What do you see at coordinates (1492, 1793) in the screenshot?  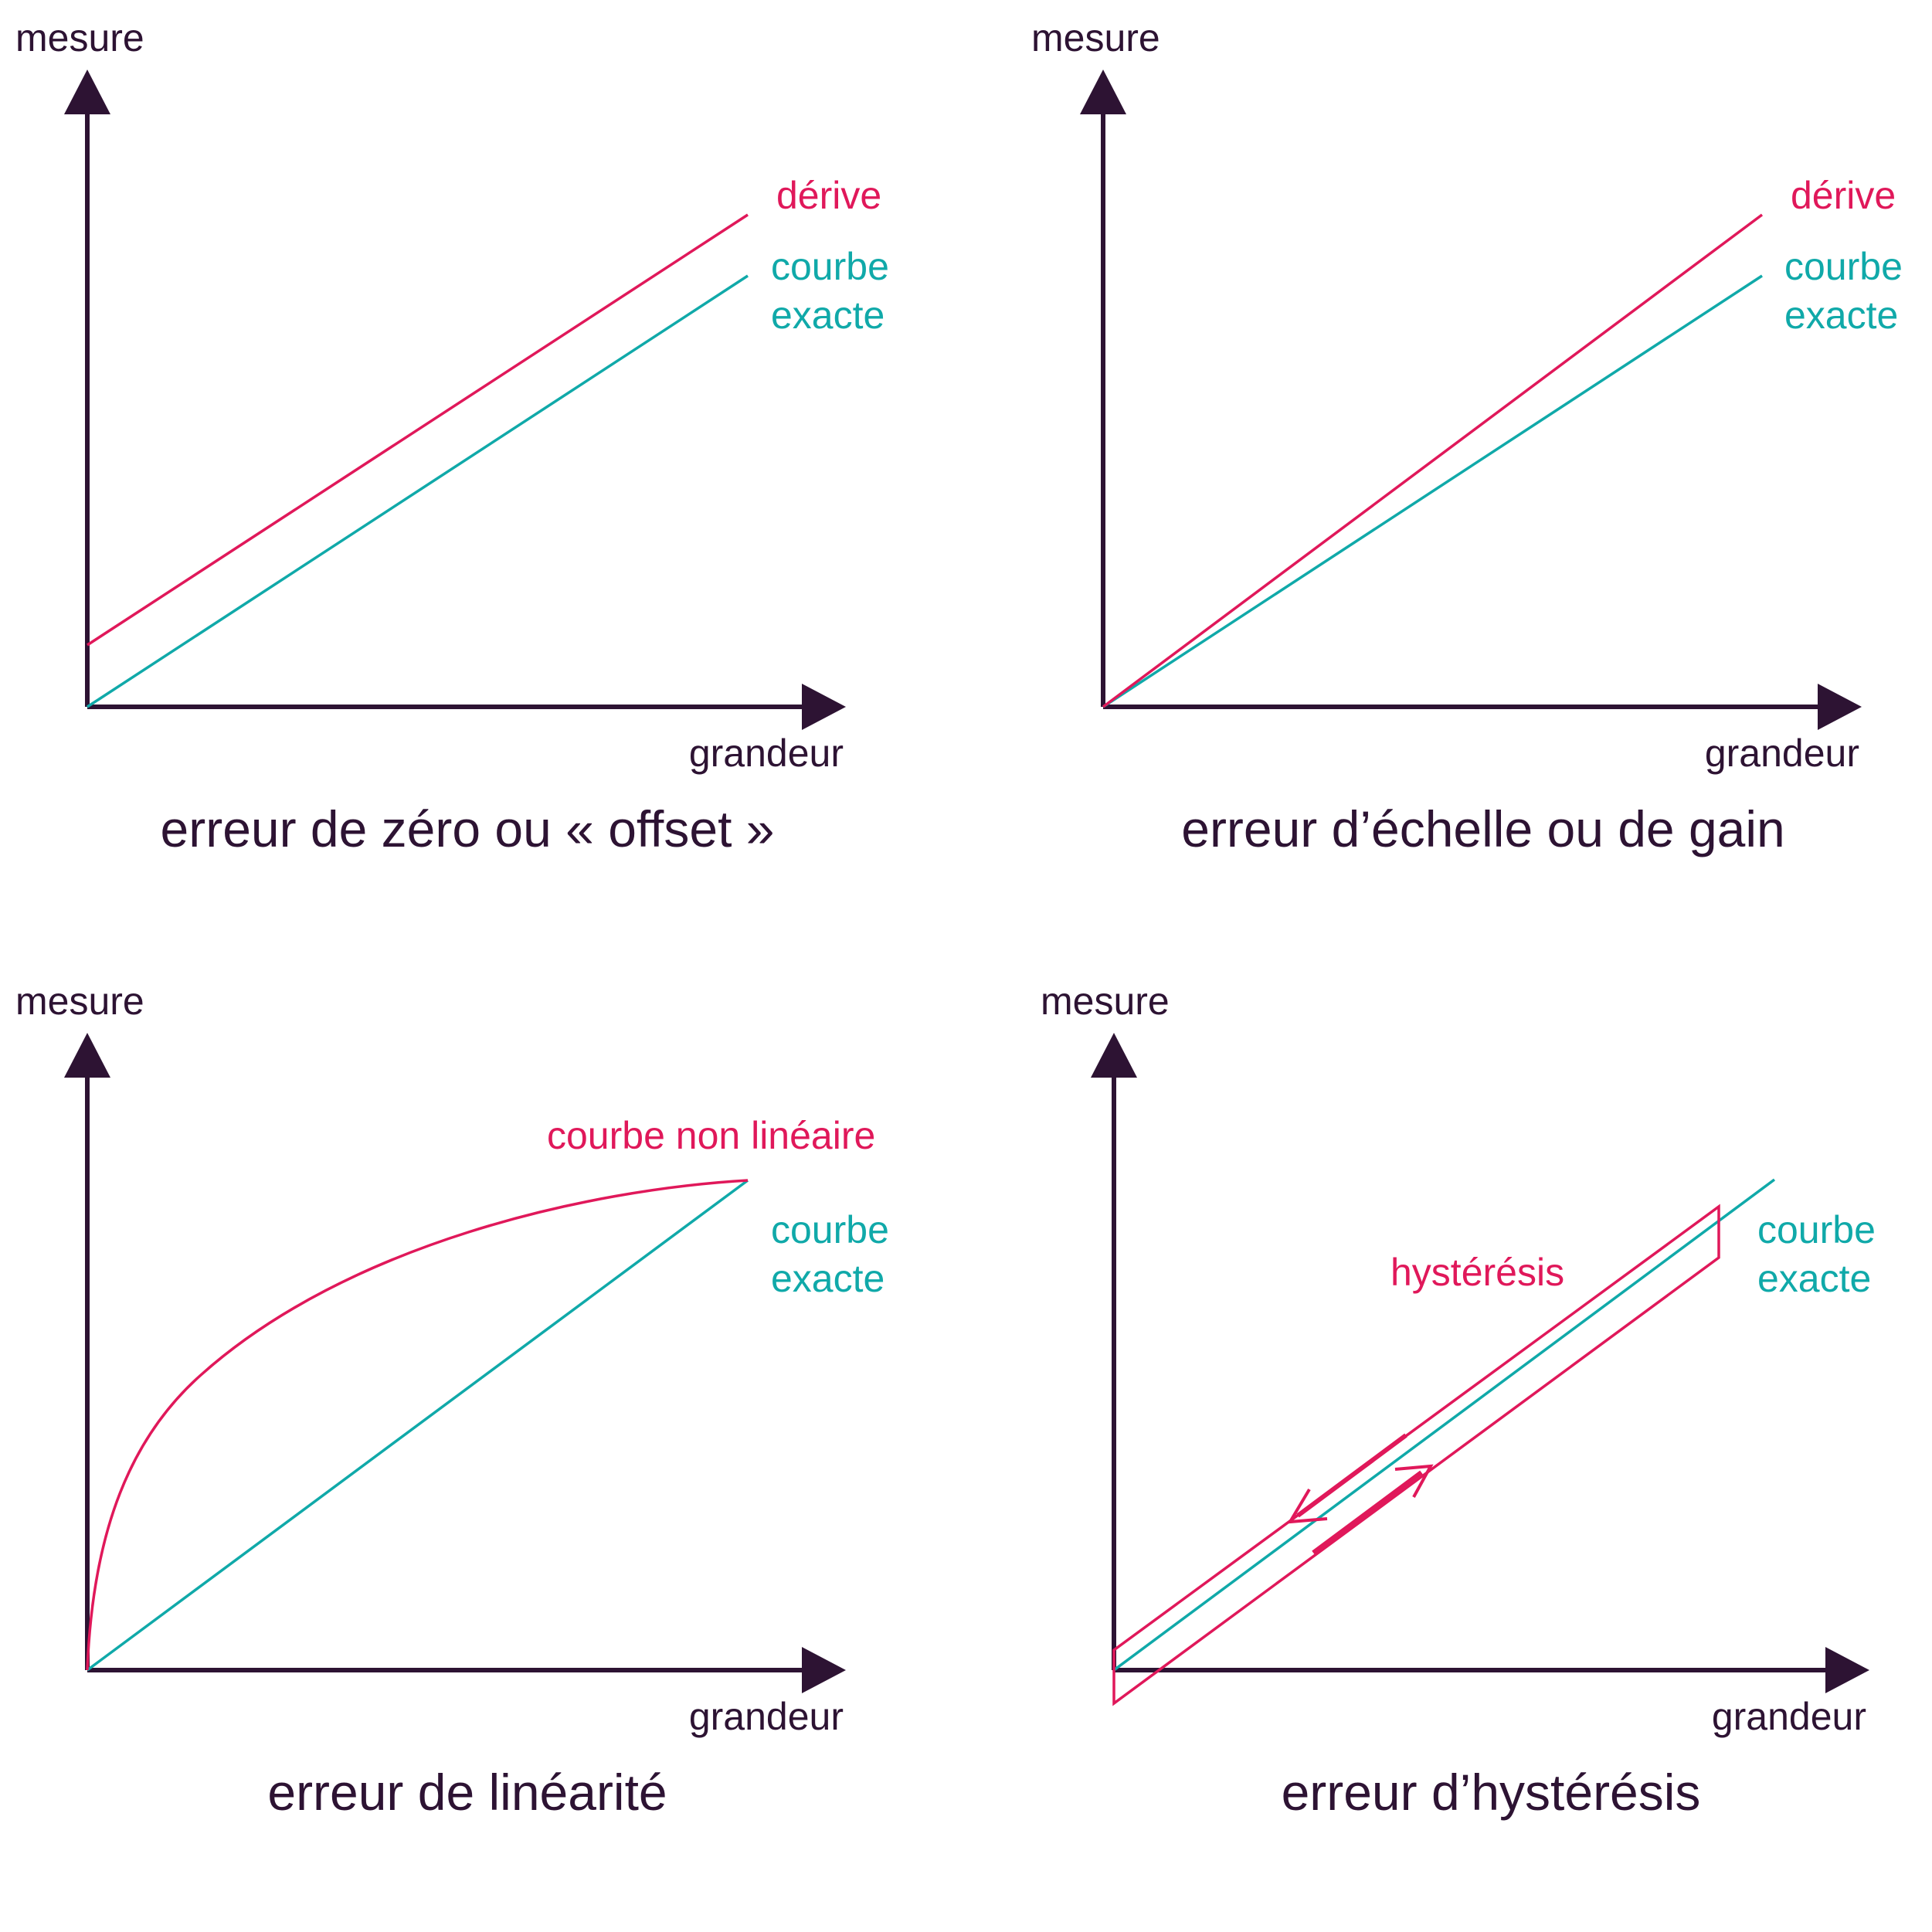 I see `panel-caption: erreur d’hystérésis` at bounding box center [1492, 1793].